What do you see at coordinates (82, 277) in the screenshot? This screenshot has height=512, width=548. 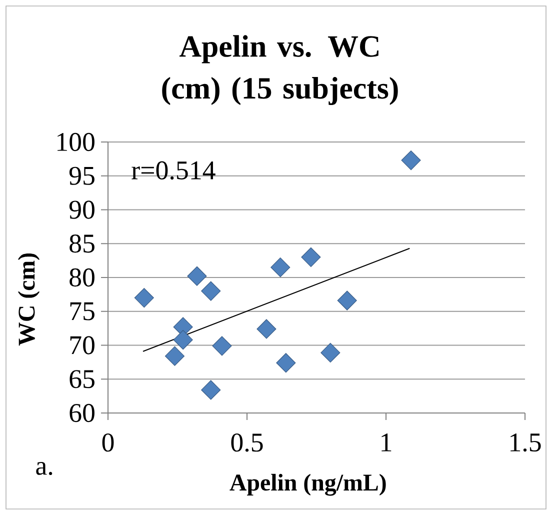 I see `y-tick-label: 80` at bounding box center [82, 277].